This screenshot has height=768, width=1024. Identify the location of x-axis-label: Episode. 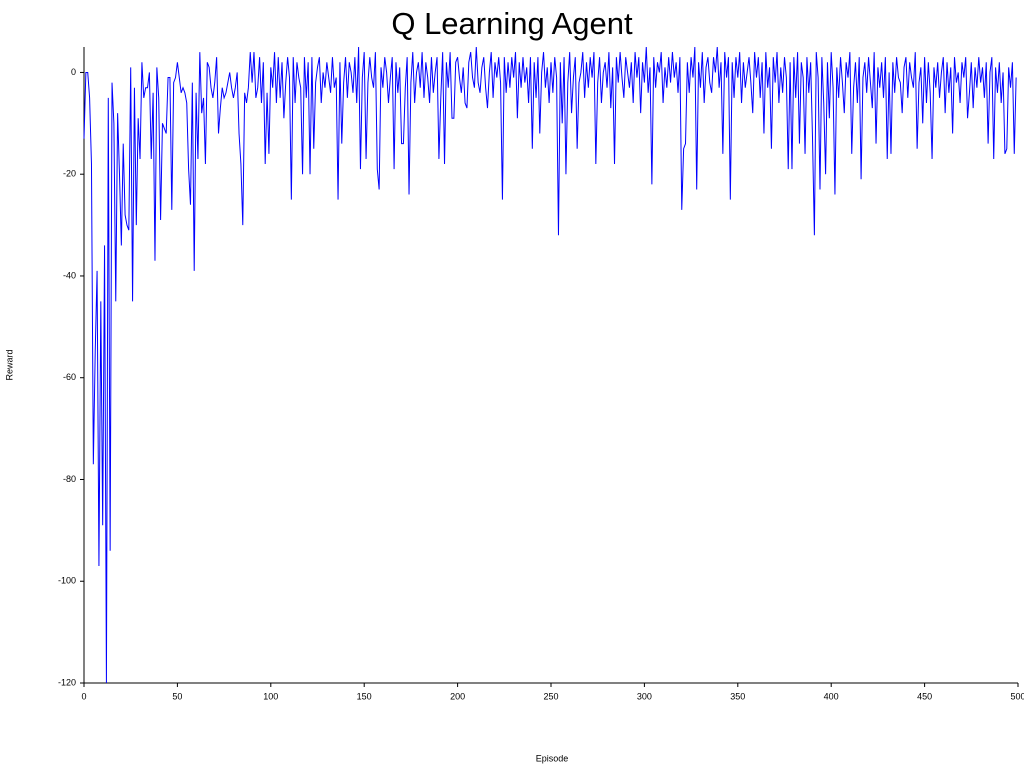
(552, 758).